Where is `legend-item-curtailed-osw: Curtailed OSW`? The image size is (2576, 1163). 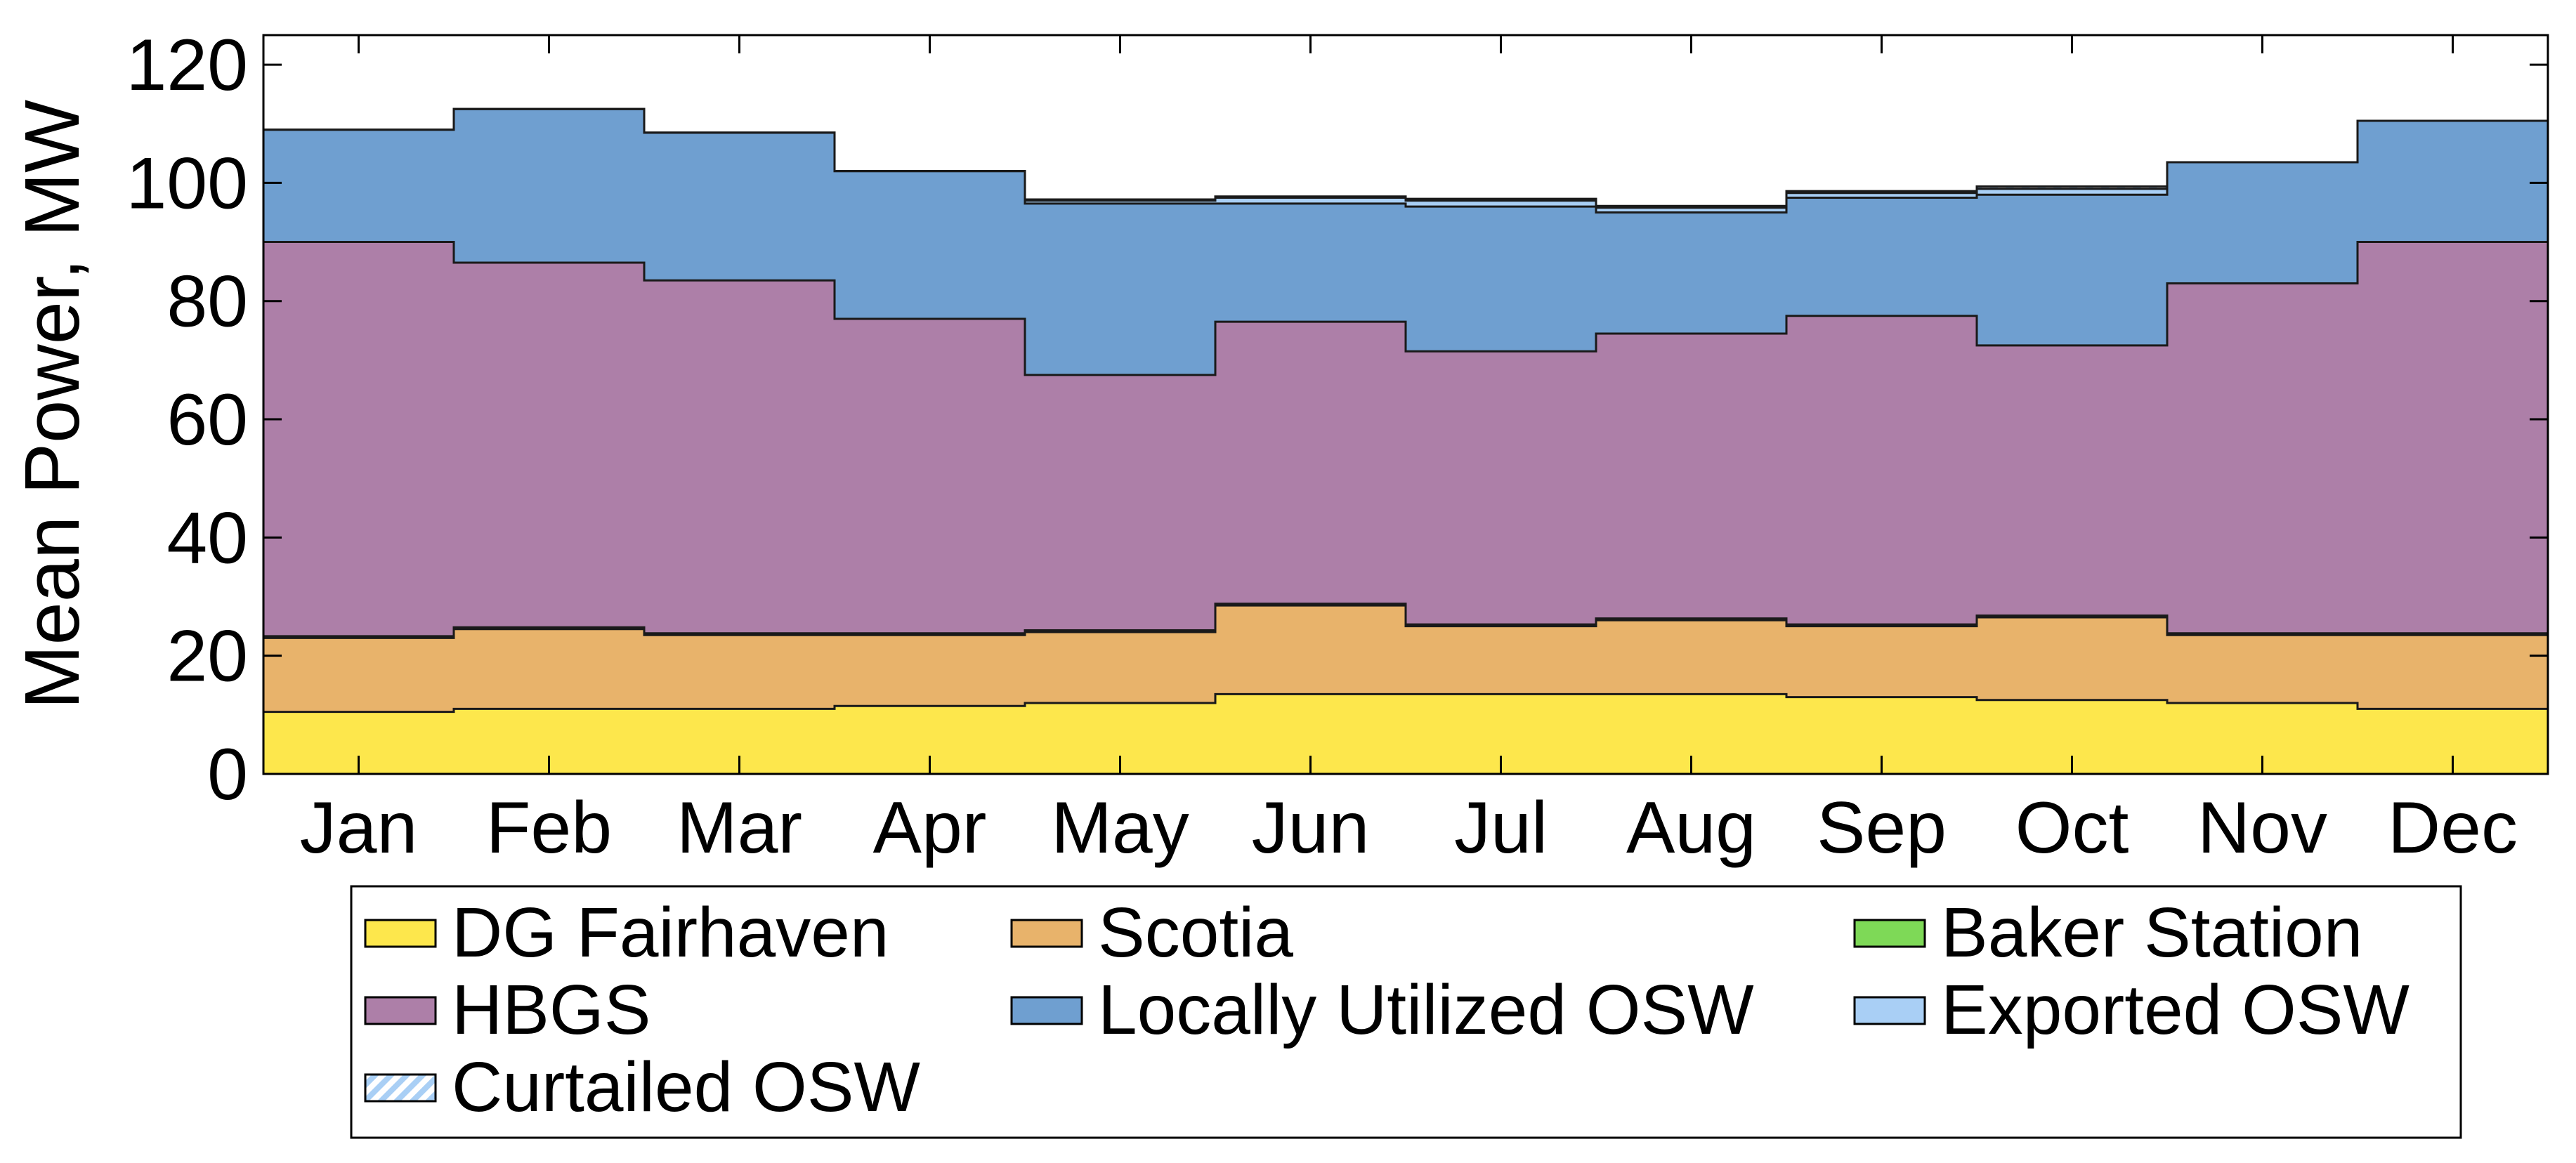 legend-item-curtailed-osw: Curtailed OSW is located at coordinates (642, 1087).